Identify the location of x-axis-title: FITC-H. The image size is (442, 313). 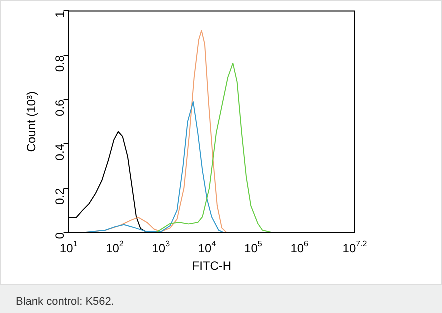
(212, 266).